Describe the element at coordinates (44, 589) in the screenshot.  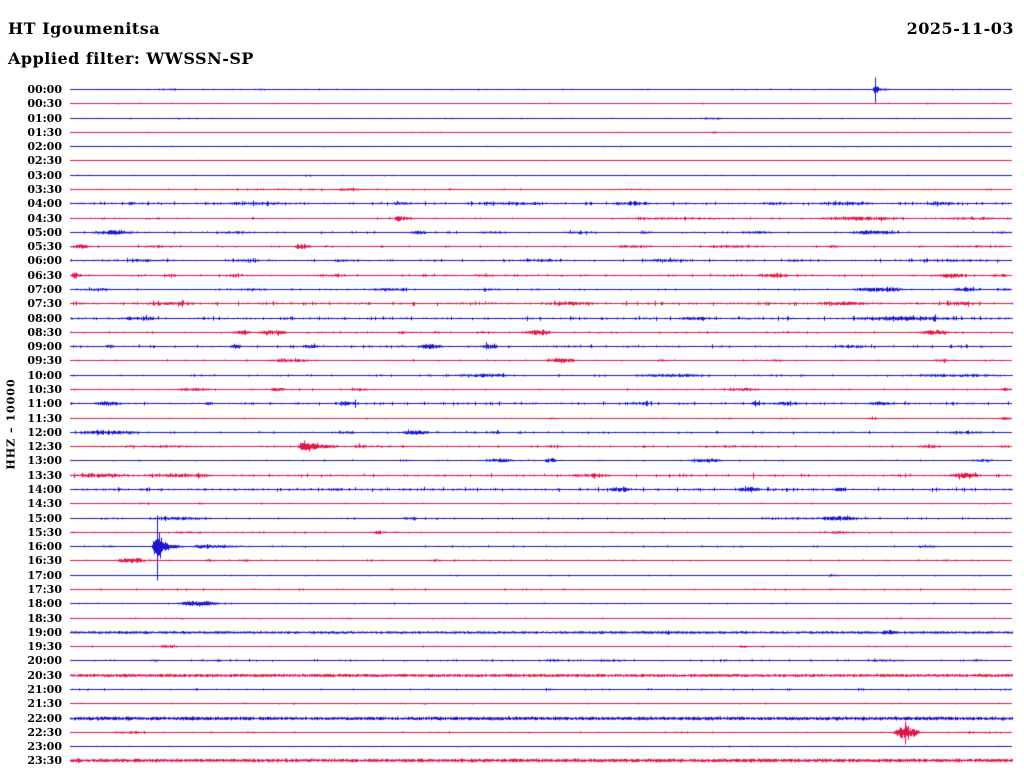
I see `time-label: 17:30` at that location.